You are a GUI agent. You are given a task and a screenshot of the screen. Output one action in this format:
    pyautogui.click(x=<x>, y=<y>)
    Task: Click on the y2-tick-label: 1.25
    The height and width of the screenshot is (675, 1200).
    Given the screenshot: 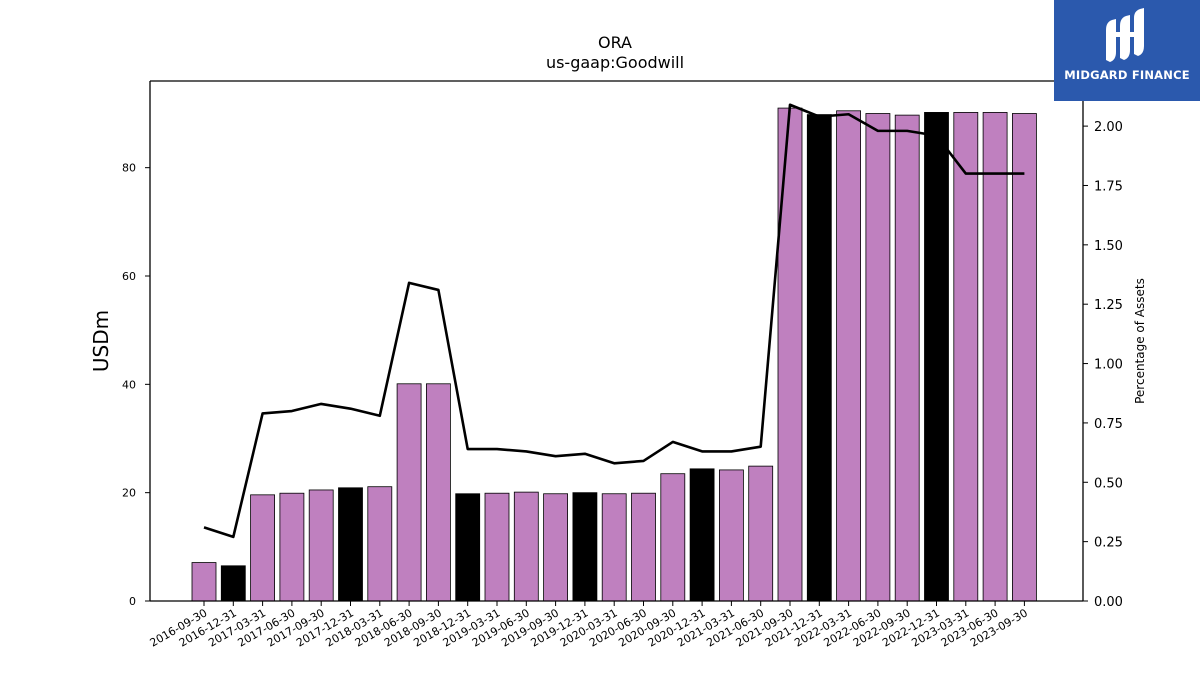 What is the action you would take?
    pyautogui.click(x=1108, y=305)
    